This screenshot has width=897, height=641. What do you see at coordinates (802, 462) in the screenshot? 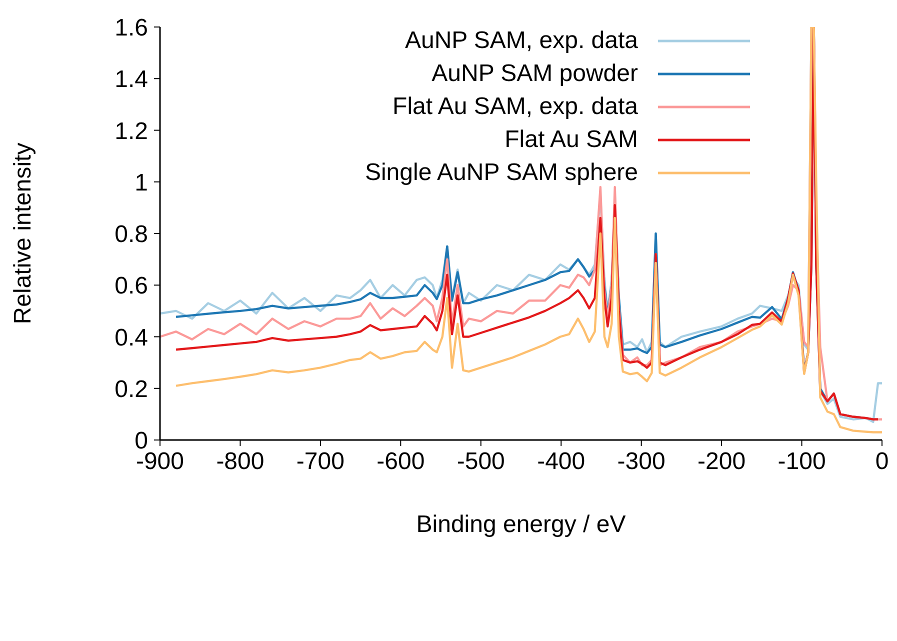
I see `x-tick-label: -100` at bounding box center [802, 462].